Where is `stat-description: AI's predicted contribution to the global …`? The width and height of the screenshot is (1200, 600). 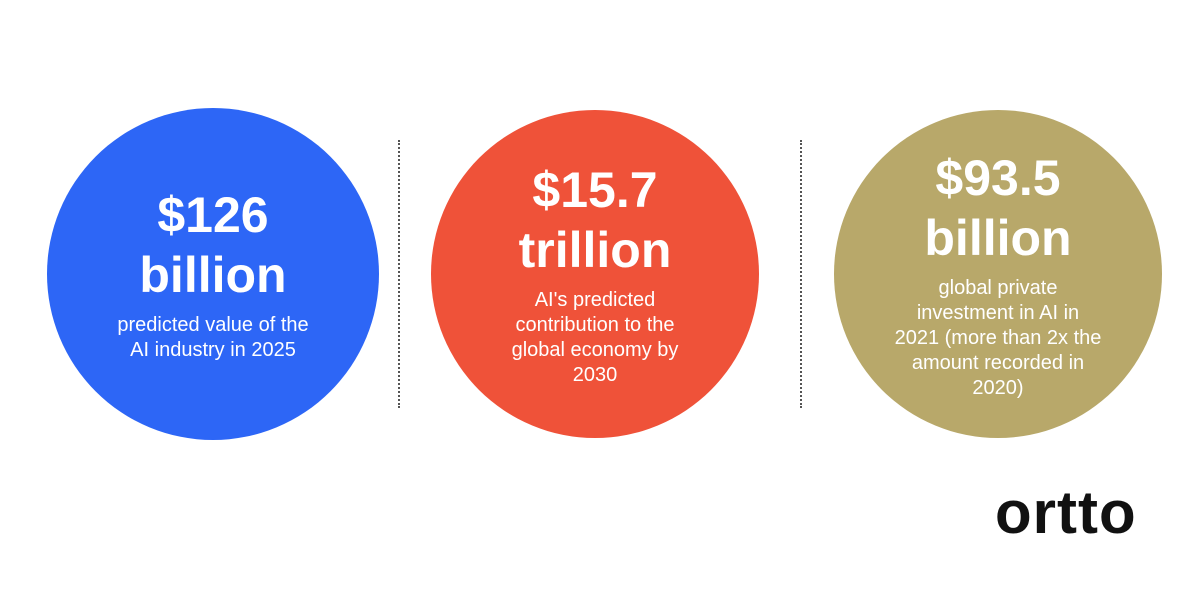 stat-description: AI's predicted contribution to the global … is located at coordinates (595, 338).